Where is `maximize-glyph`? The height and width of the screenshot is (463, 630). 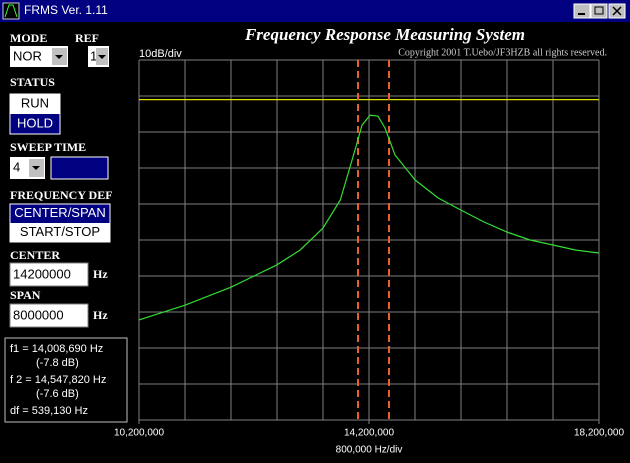 maximize-glyph is located at coordinates (599, 10).